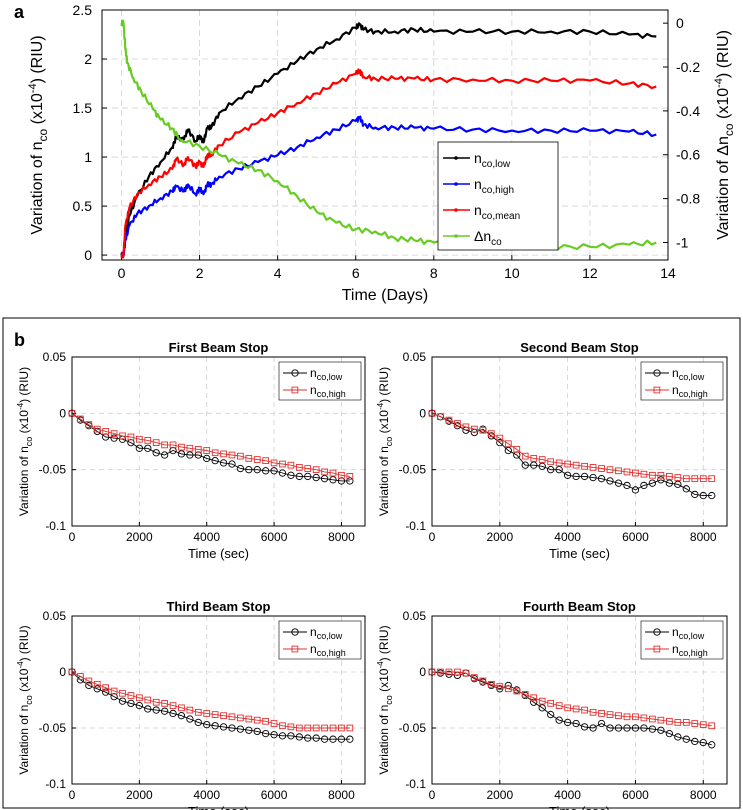  Describe the element at coordinates (488, 238) in the screenshot. I see `chart-a-legend-label: Δnco` at that location.